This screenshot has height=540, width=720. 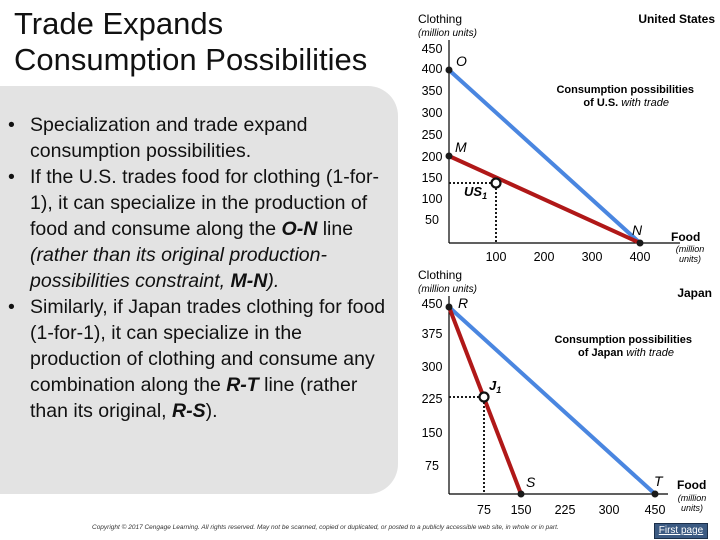 I want to click on japan-y-tick: 300, so click(x=432, y=367).